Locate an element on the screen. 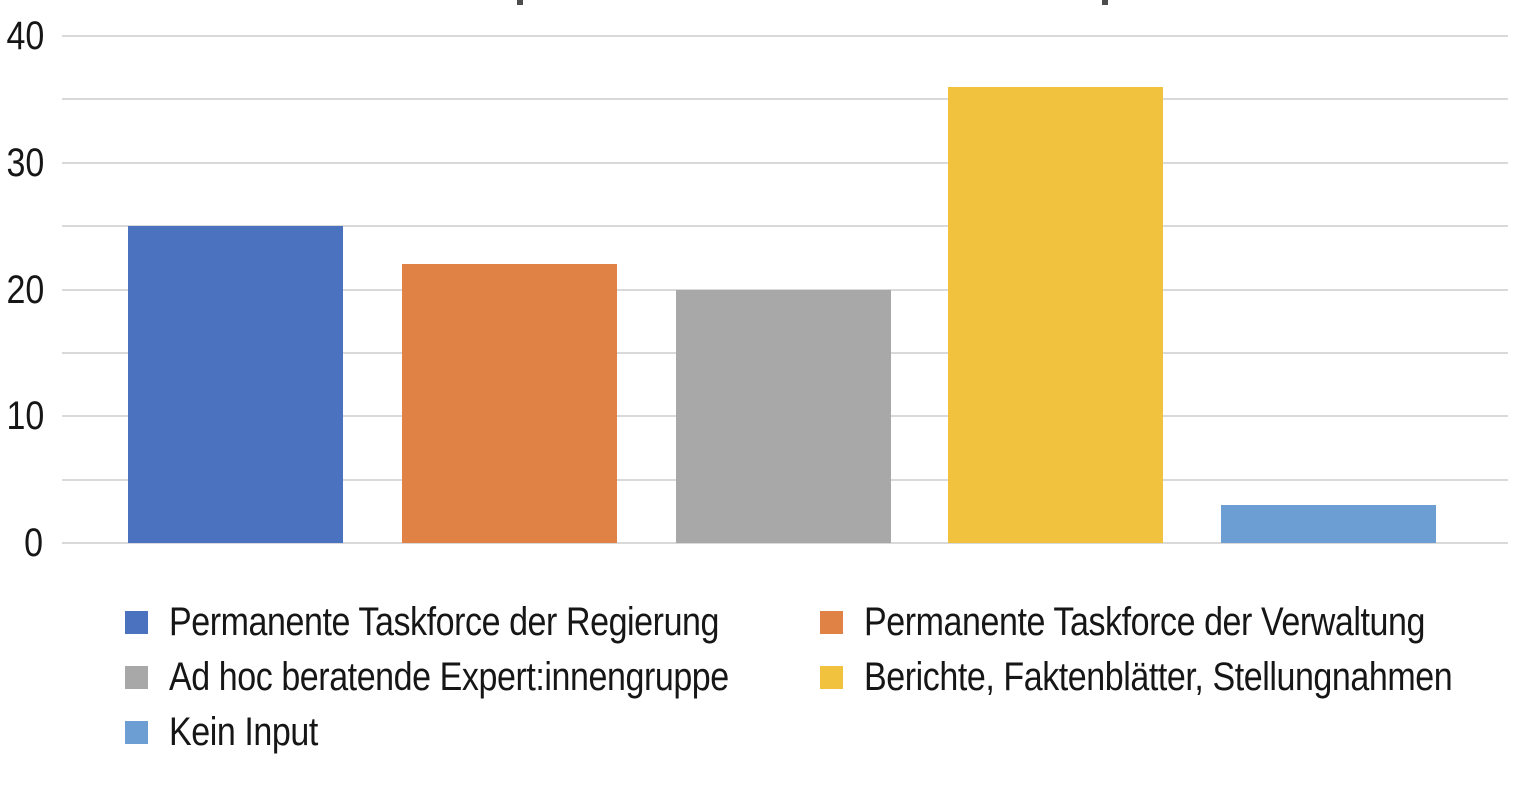 Image resolution: width=1530 pixels, height=793 pixels. y-tick-label-30: 30 is located at coordinates (25, 162).